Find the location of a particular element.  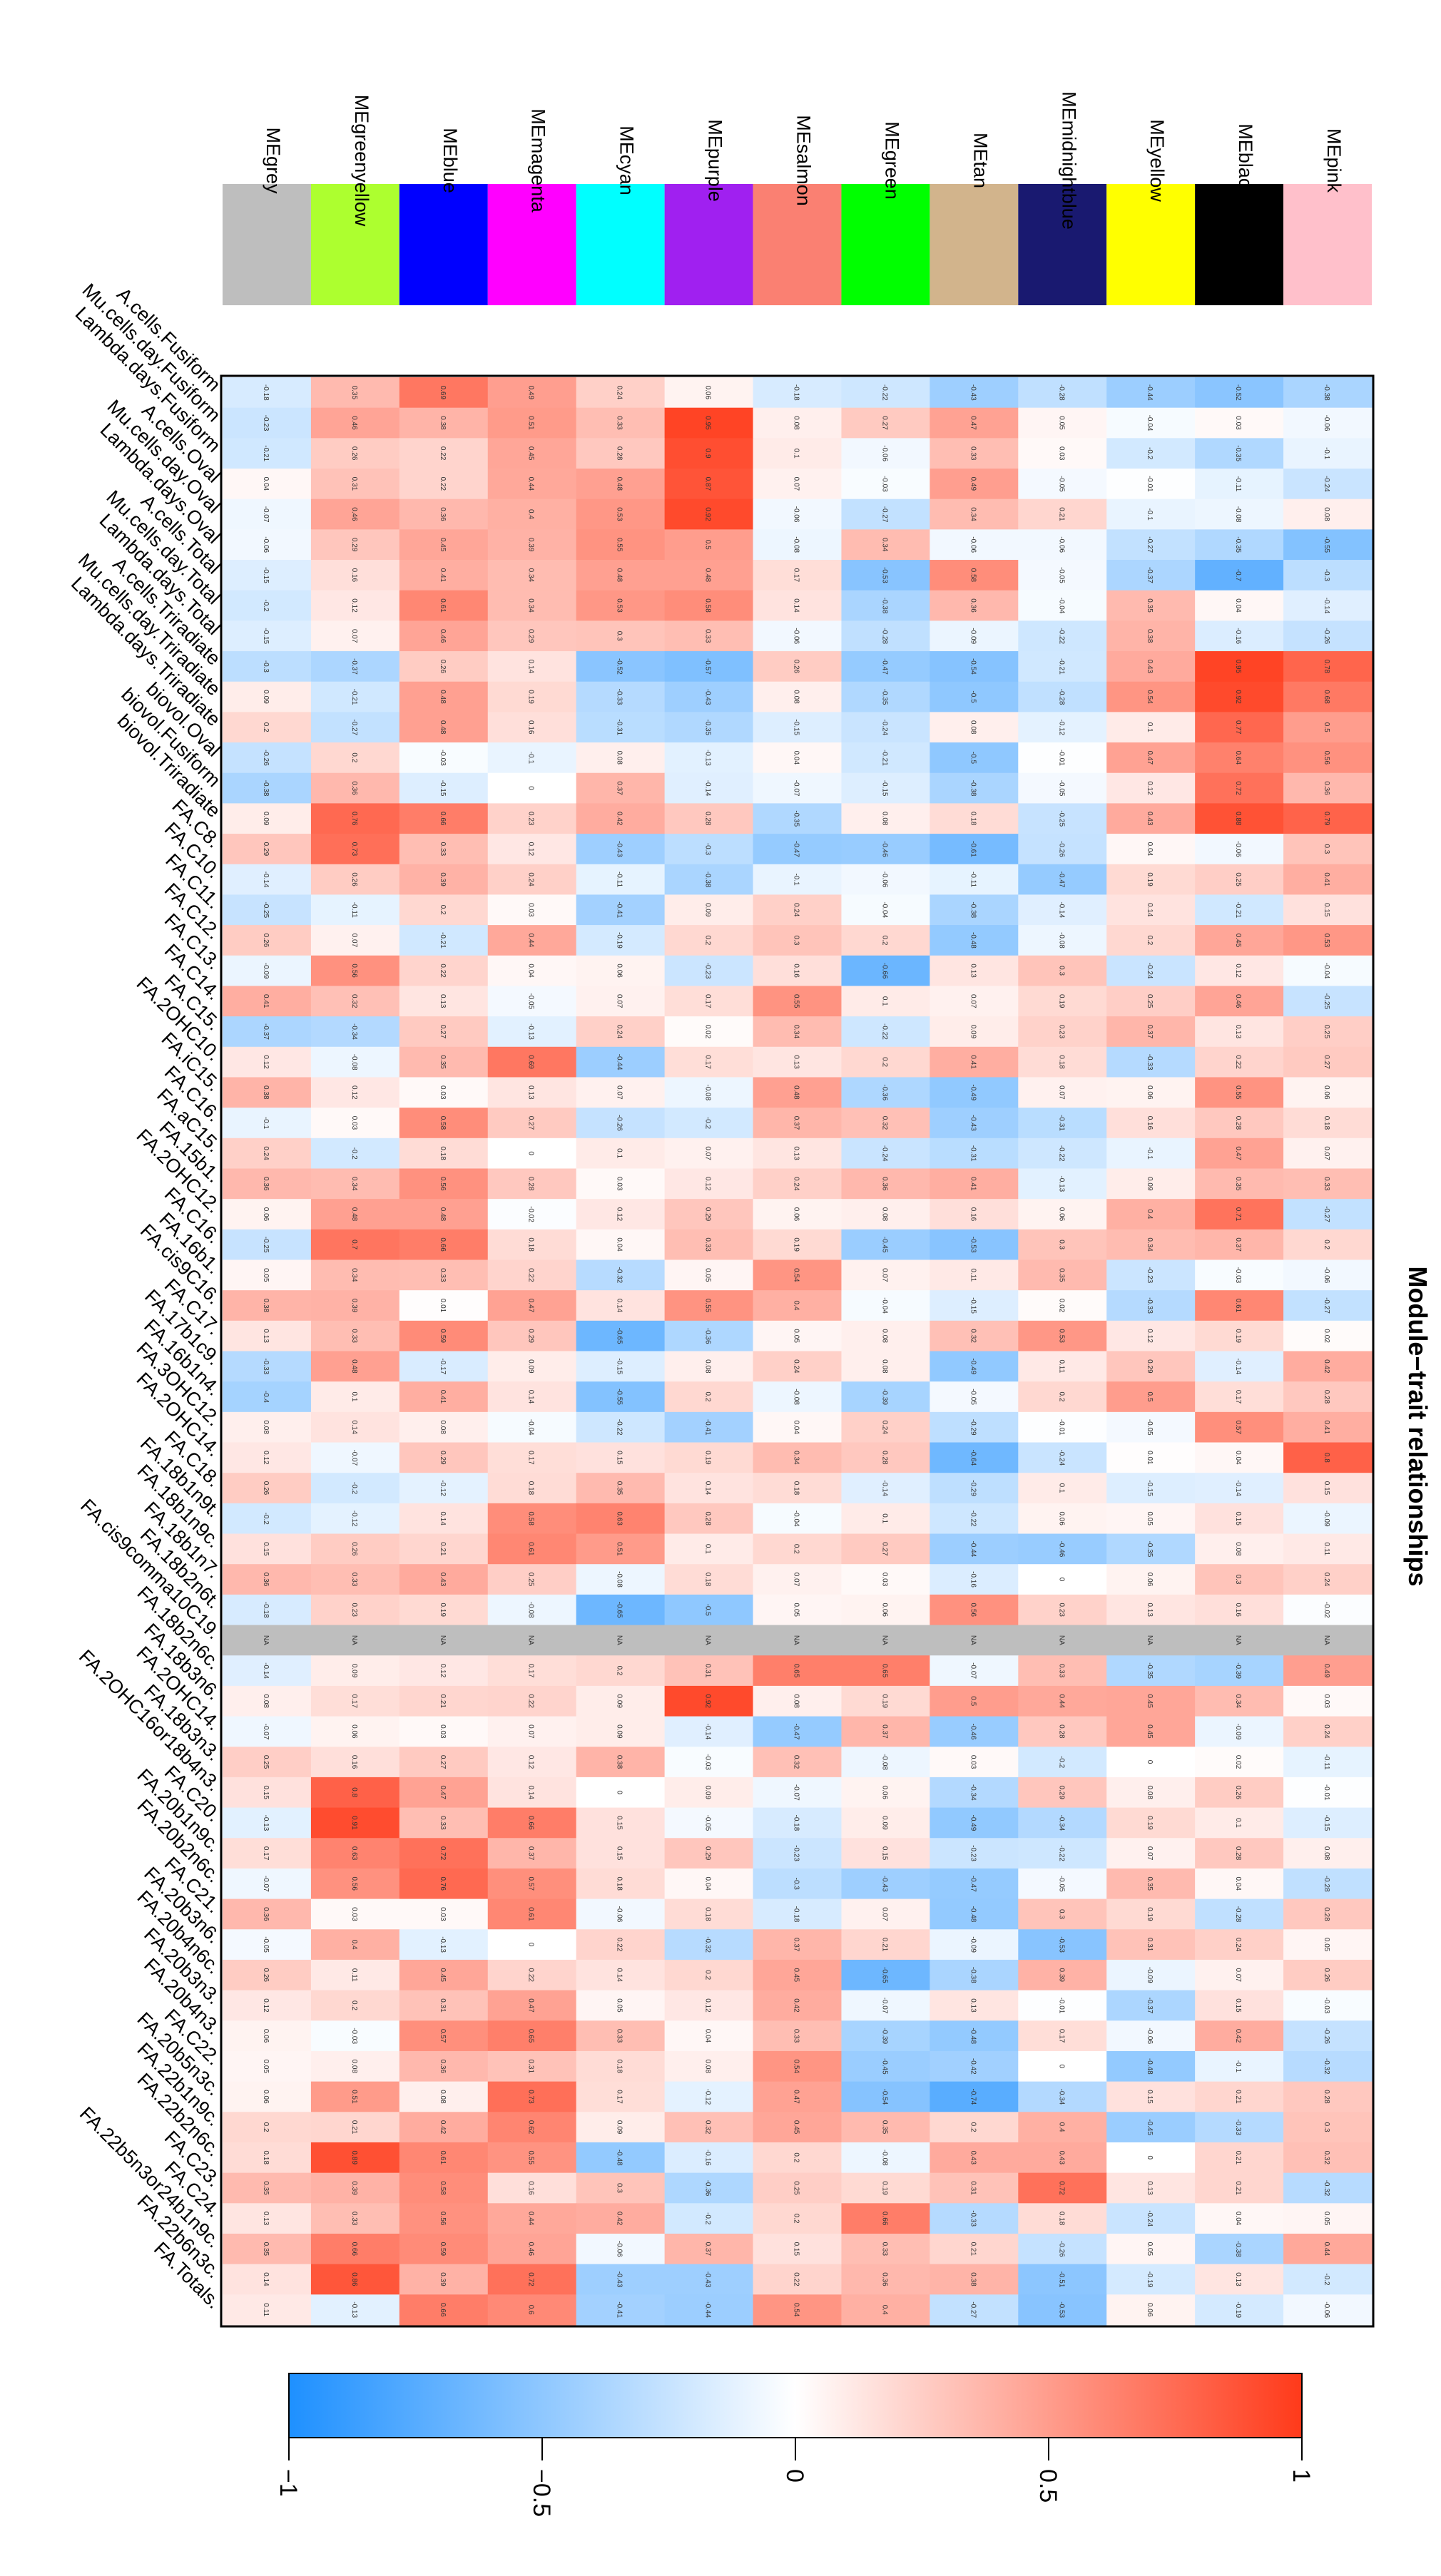

cell-value: -0.15 is located at coordinates (619, 1366).